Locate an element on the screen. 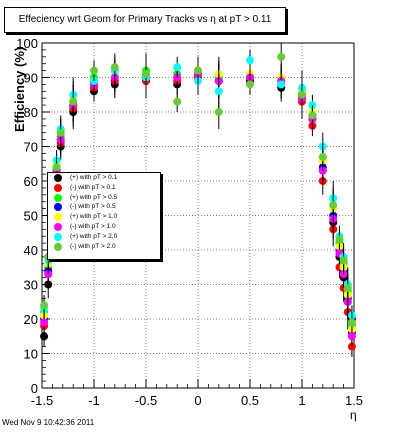  x-tick-label: -1.5 is located at coordinates (42, 400).